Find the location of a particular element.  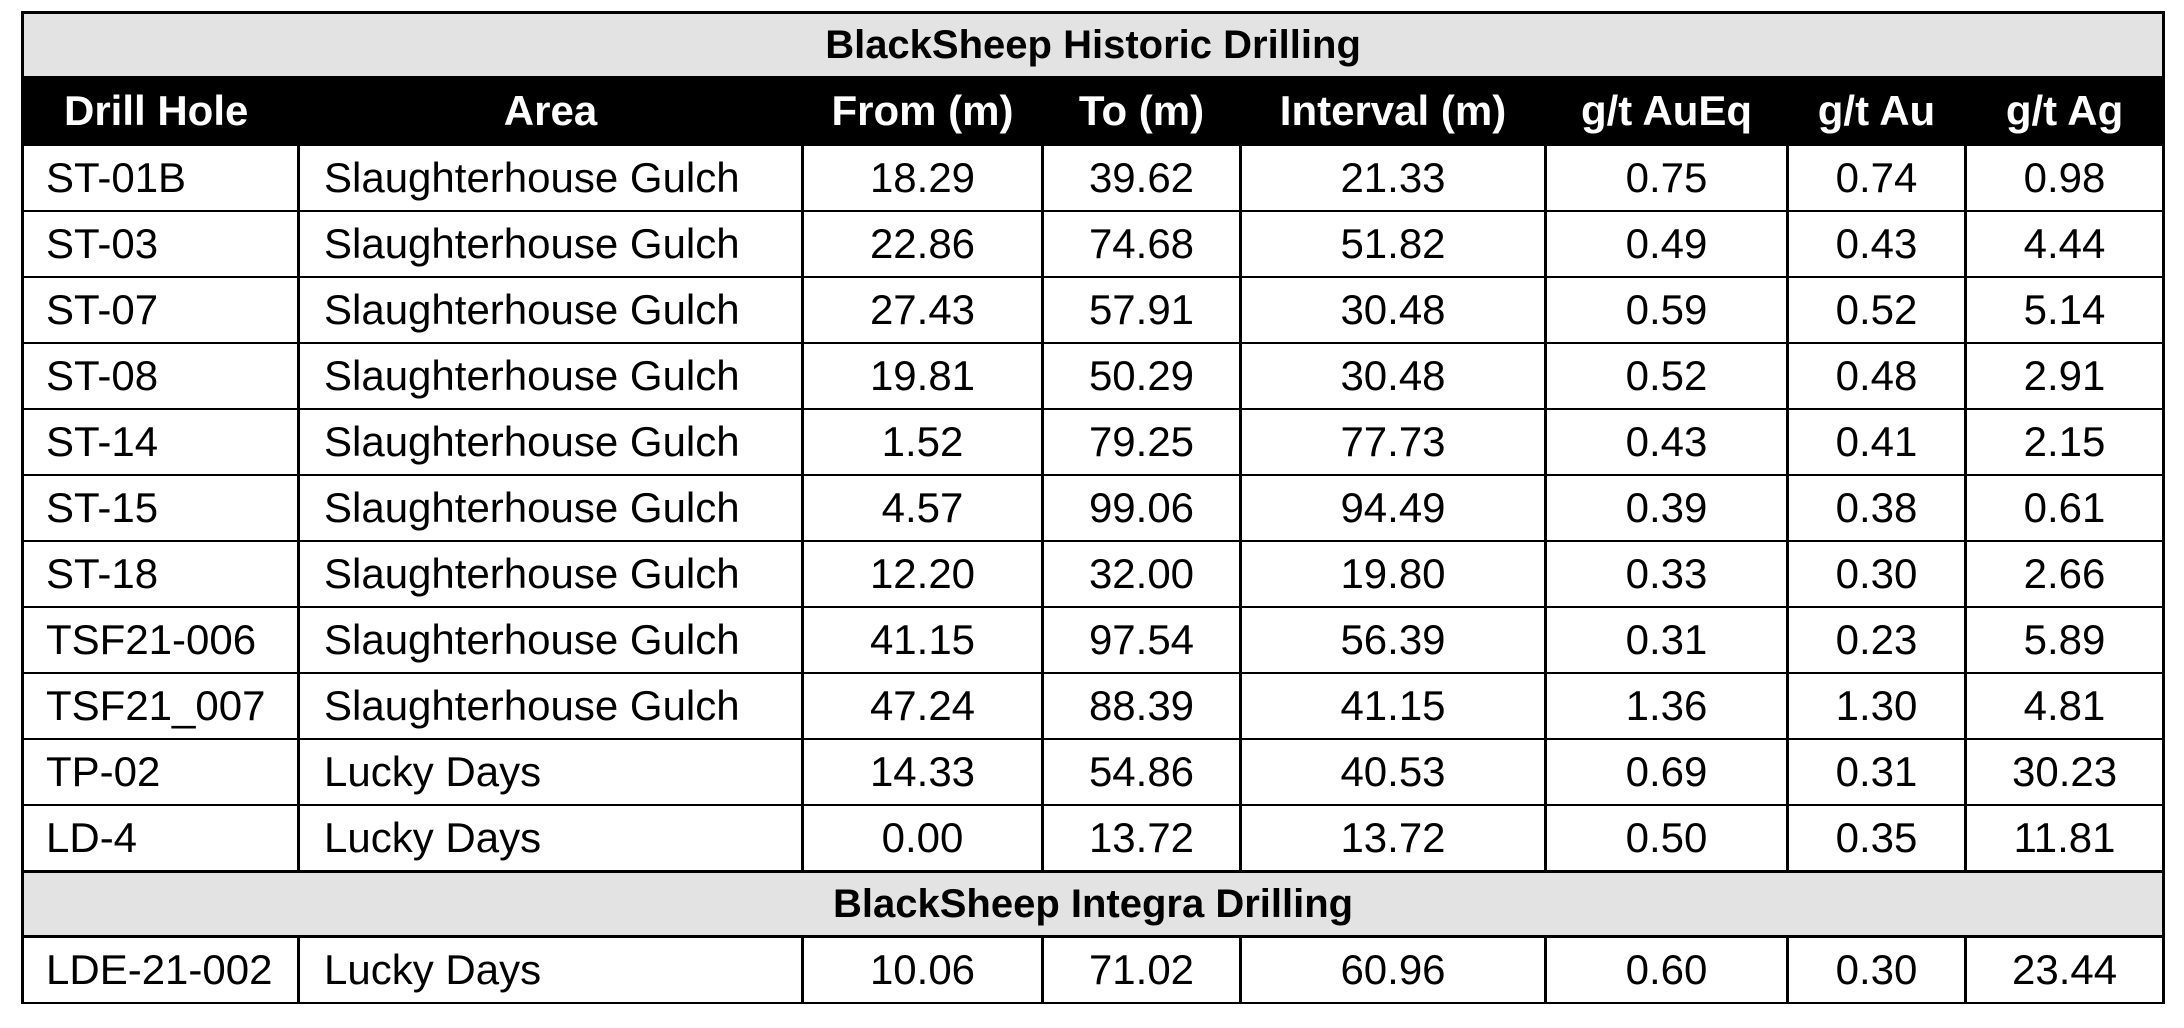

cell-au: 0.43 is located at coordinates (1876, 244).